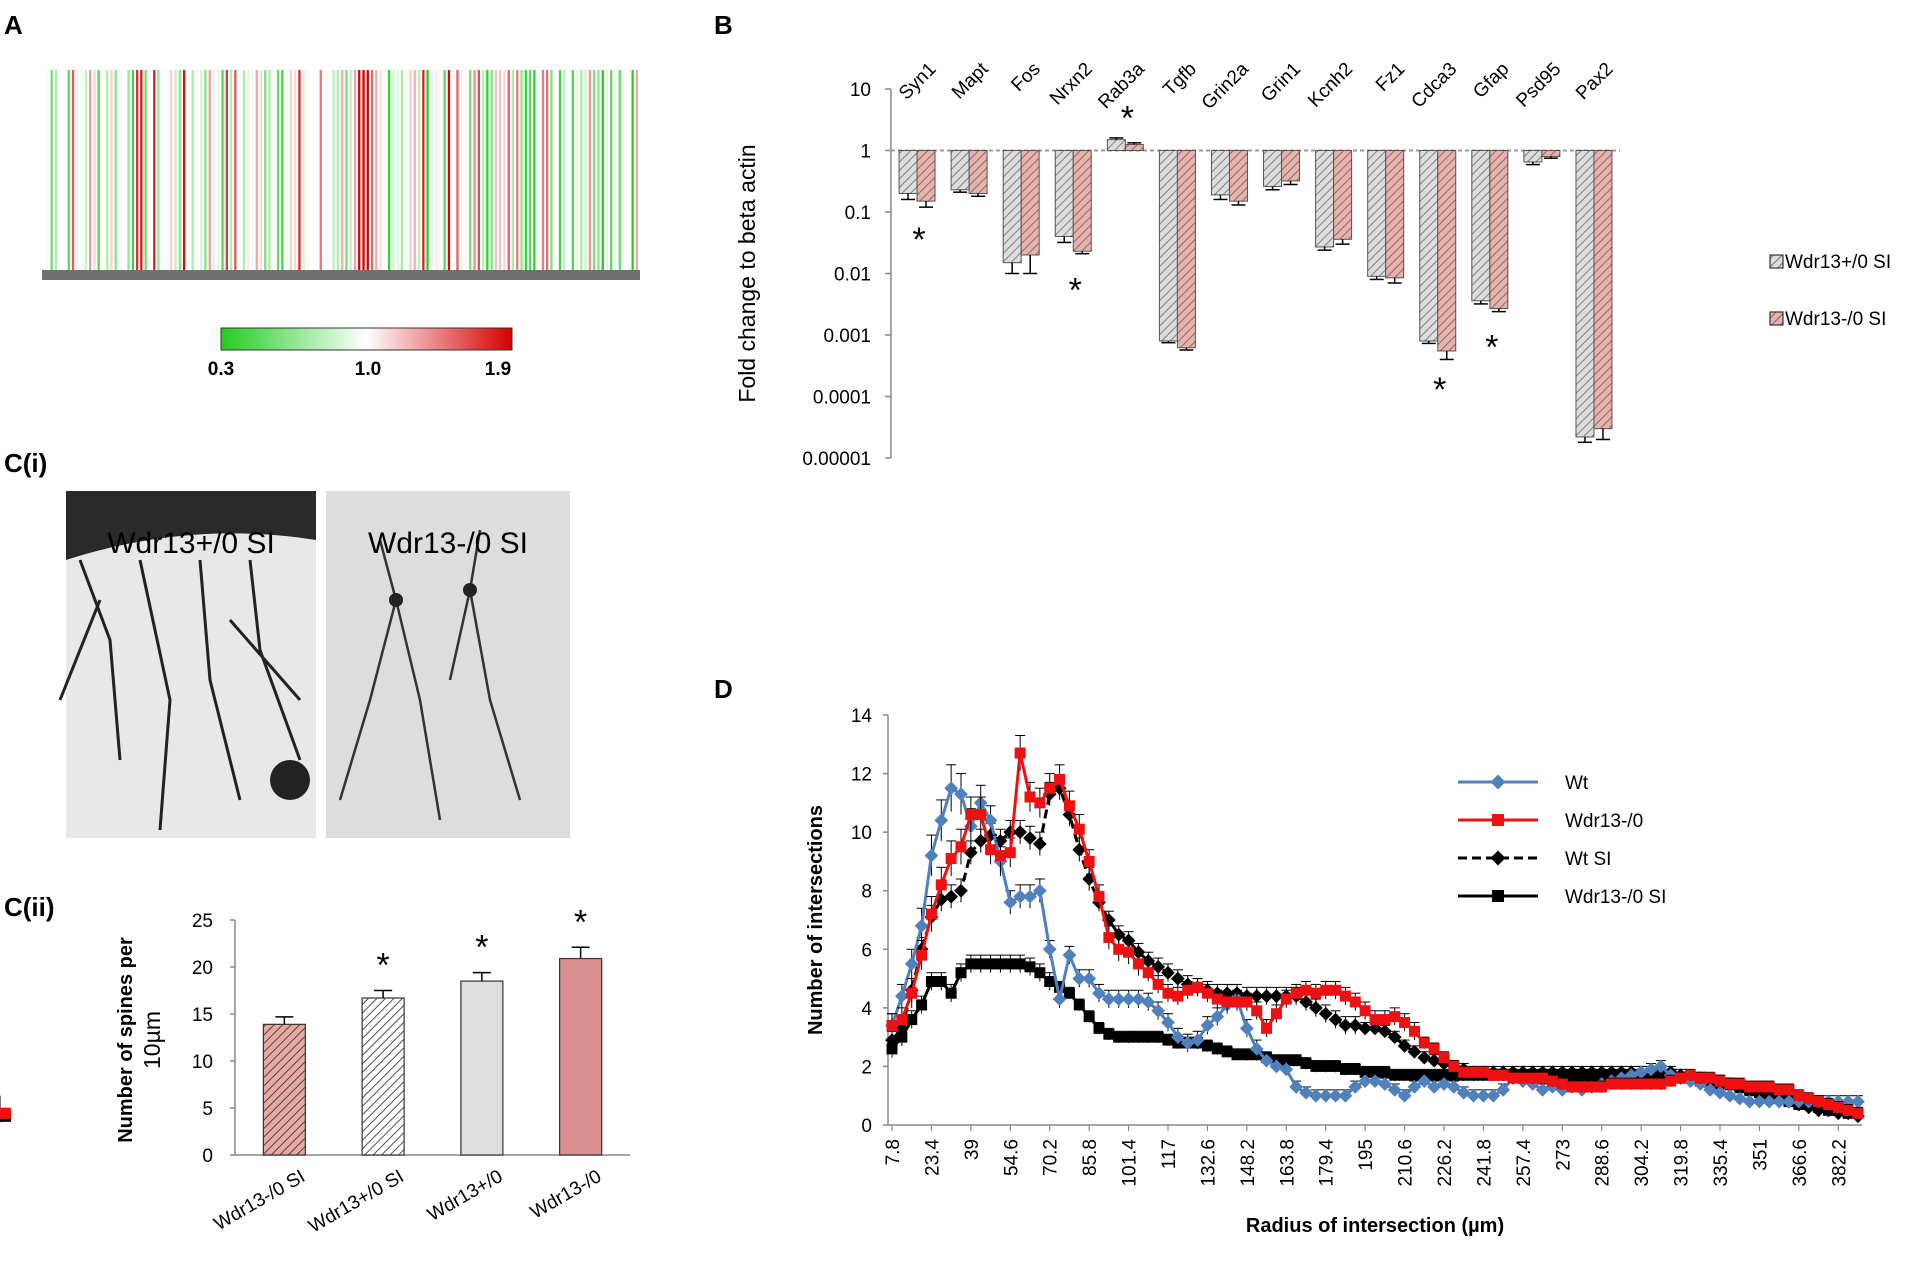  What do you see at coordinates (383, 966) in the screenshot?
I see `chart-c-significance-star: *` at bounding box center [383, 966].